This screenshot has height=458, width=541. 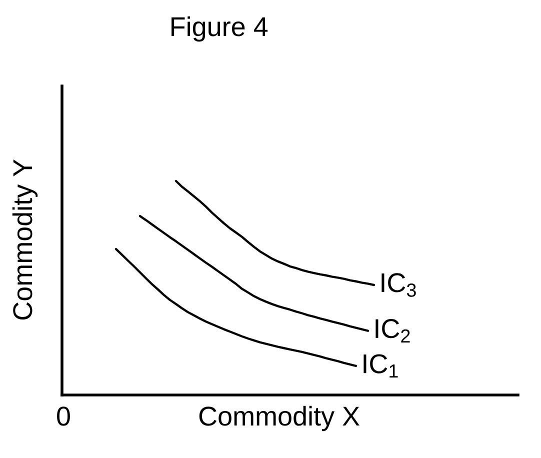 What do you see at coordinates (399, 285) in the screenshot?
I see `series-label: IC$_{3}$` at bounding box center [399, 285].